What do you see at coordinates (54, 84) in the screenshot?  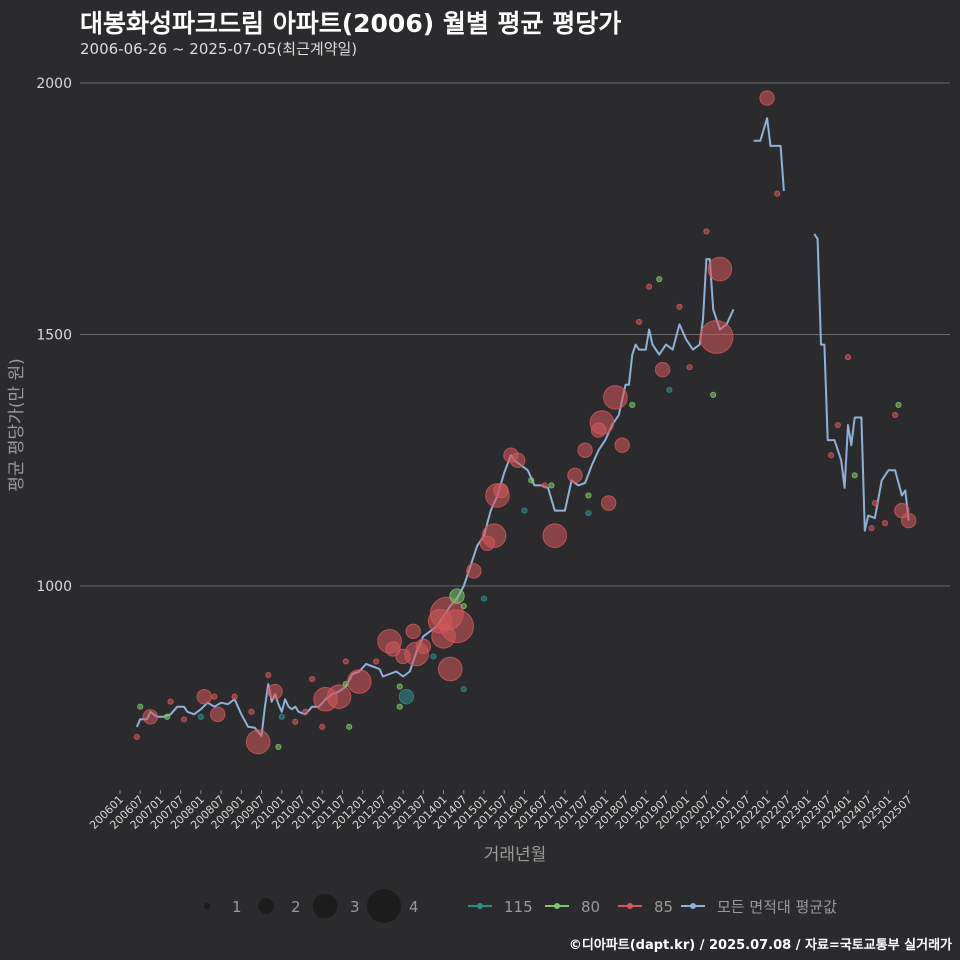 I see `y-tick-label: 2000` at bounding box center [54, 84].